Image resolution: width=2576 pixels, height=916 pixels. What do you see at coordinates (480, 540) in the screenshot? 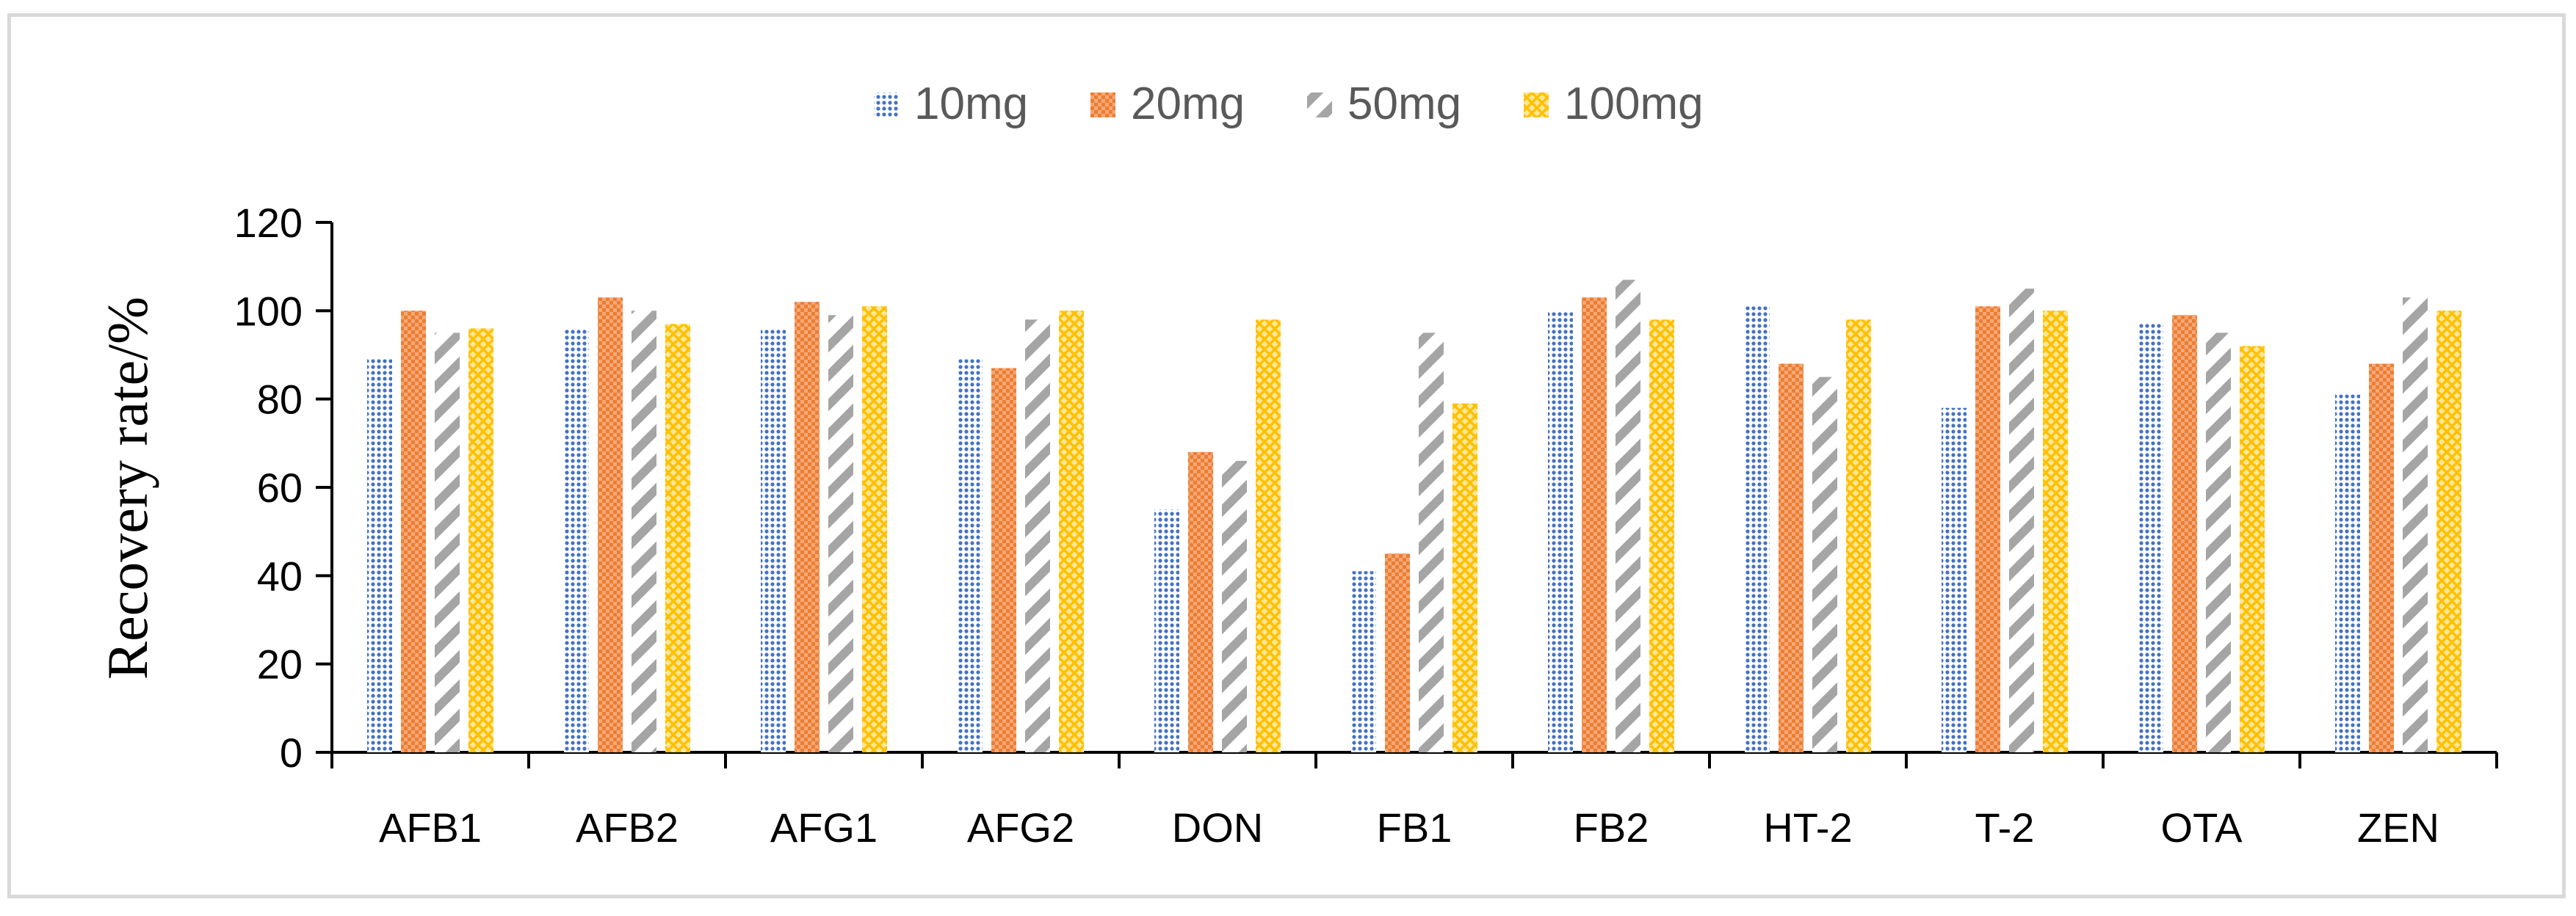
I see `bar-afb1-100mg` at bounding box center [480, 540].